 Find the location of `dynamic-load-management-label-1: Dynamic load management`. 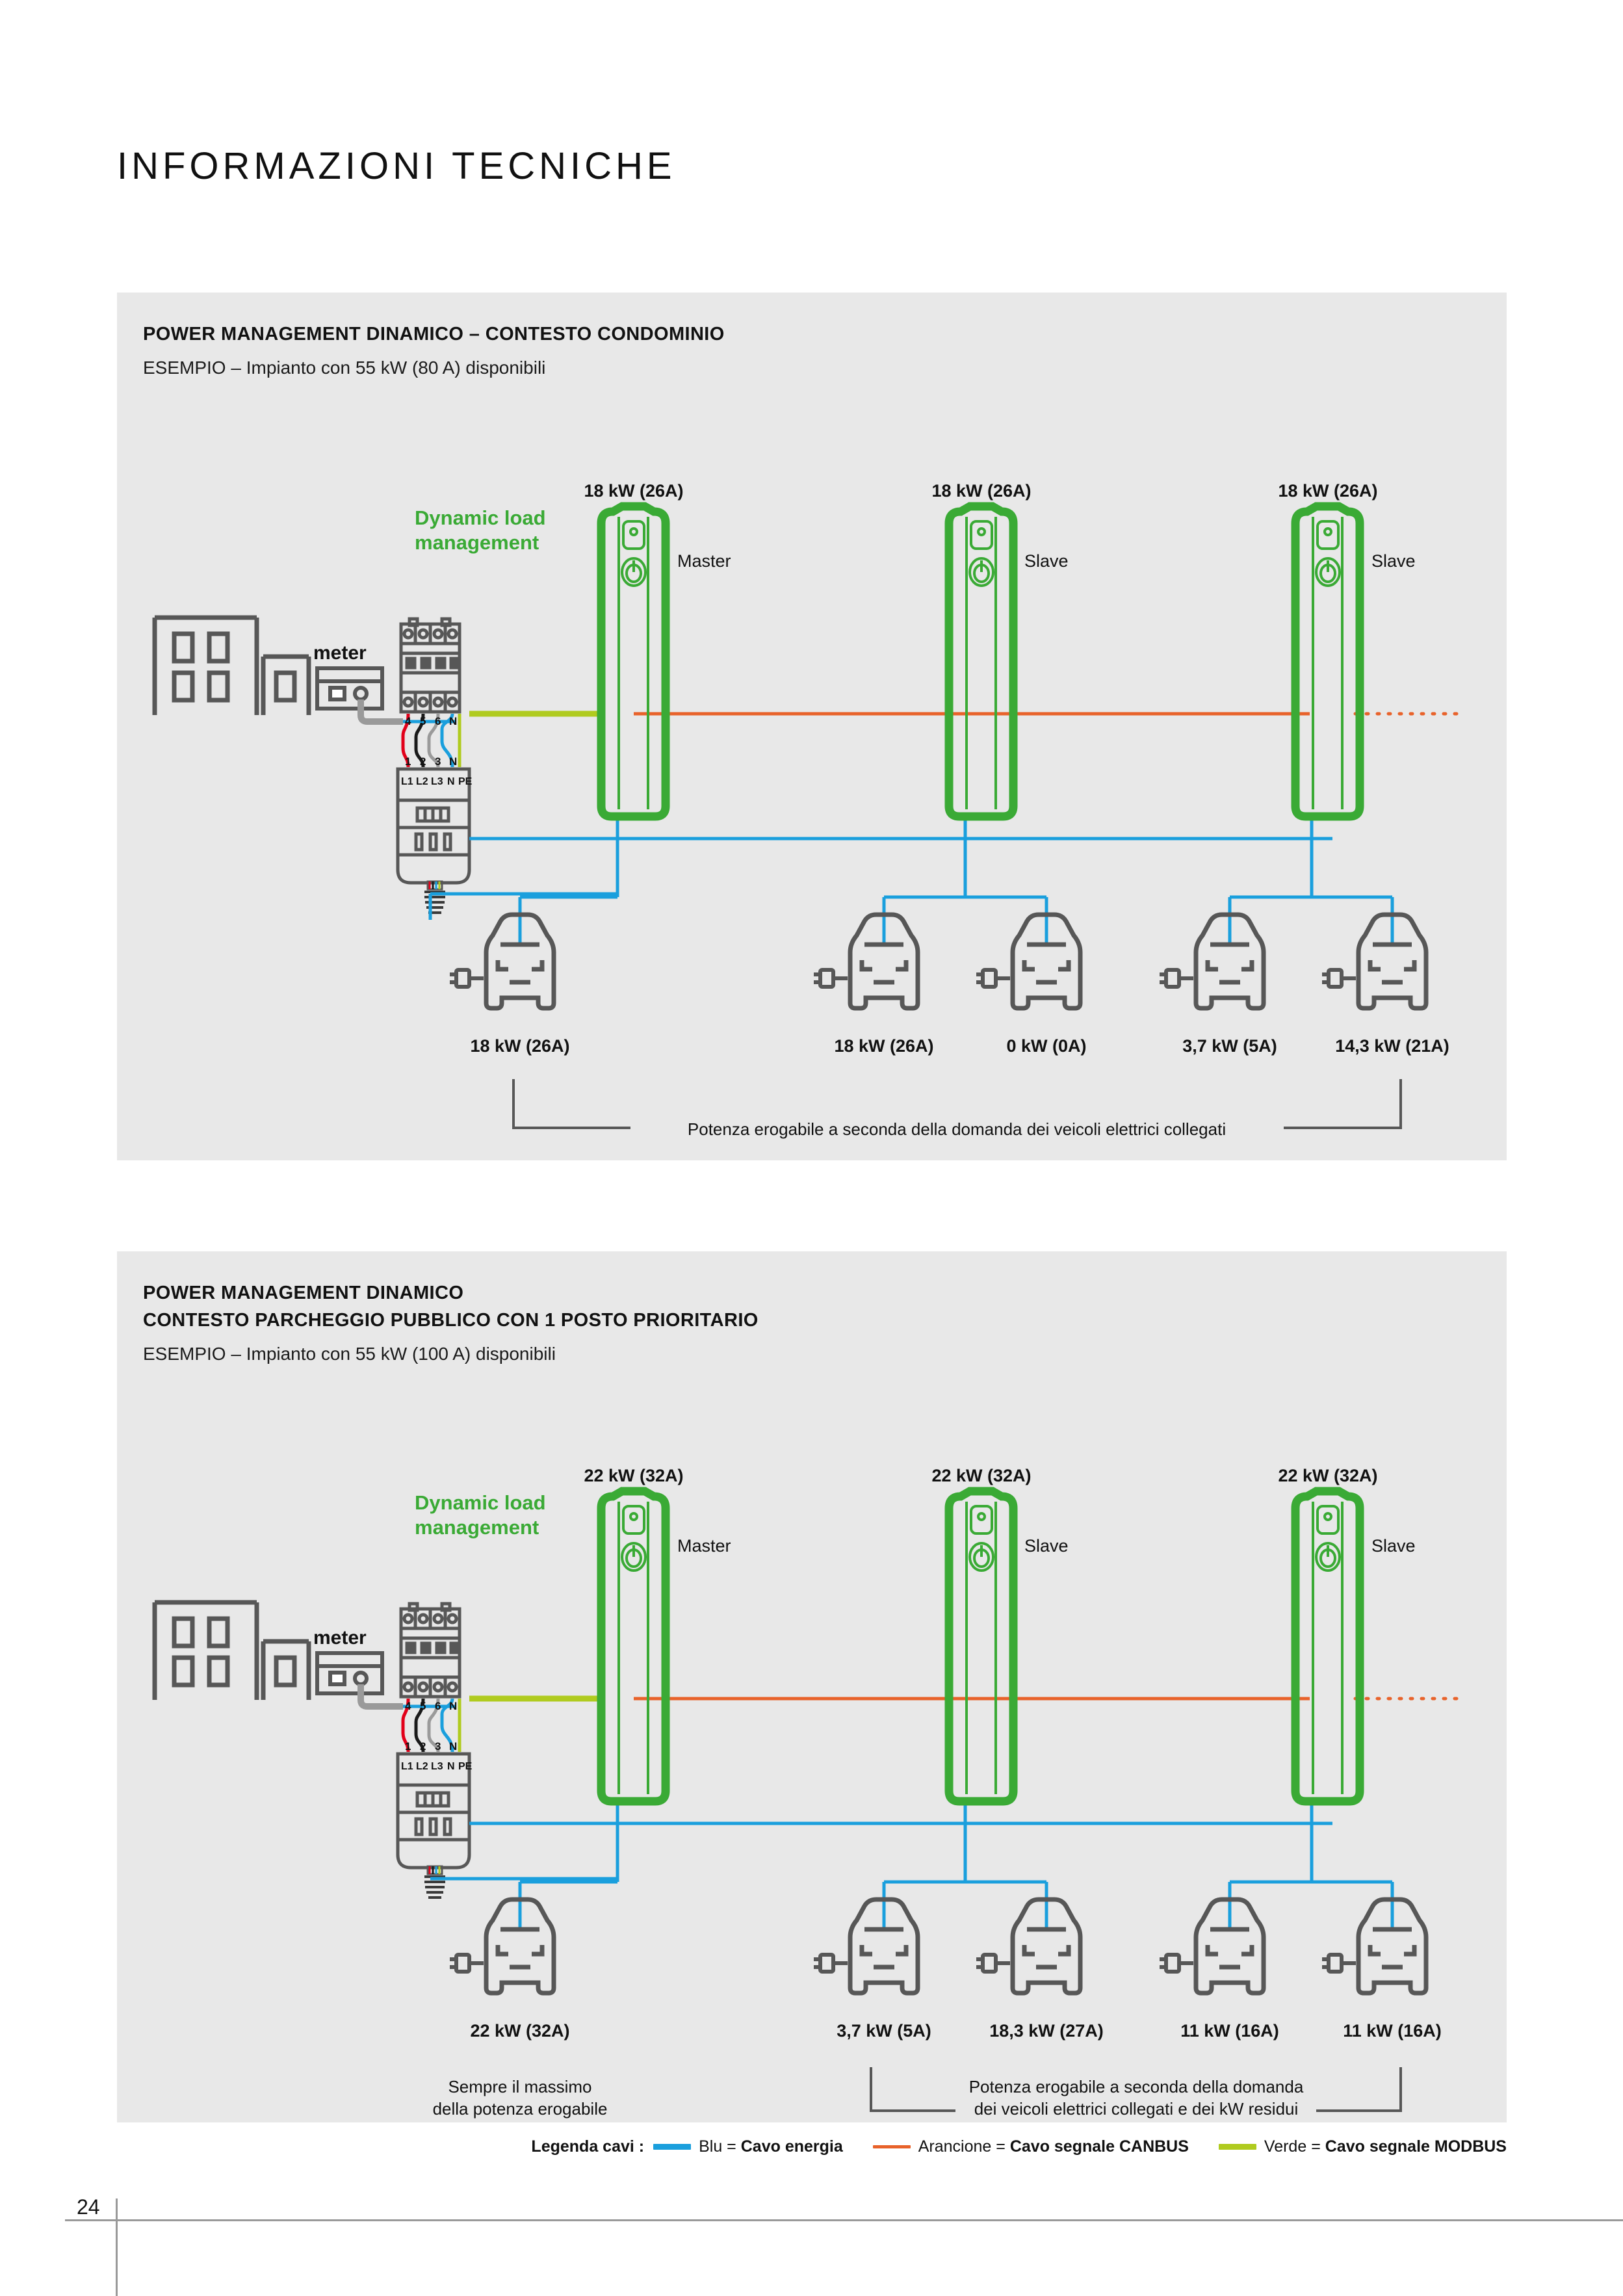

dynamic-load-management-label-1: Dynamic load management is located at coordinates (481, 530).